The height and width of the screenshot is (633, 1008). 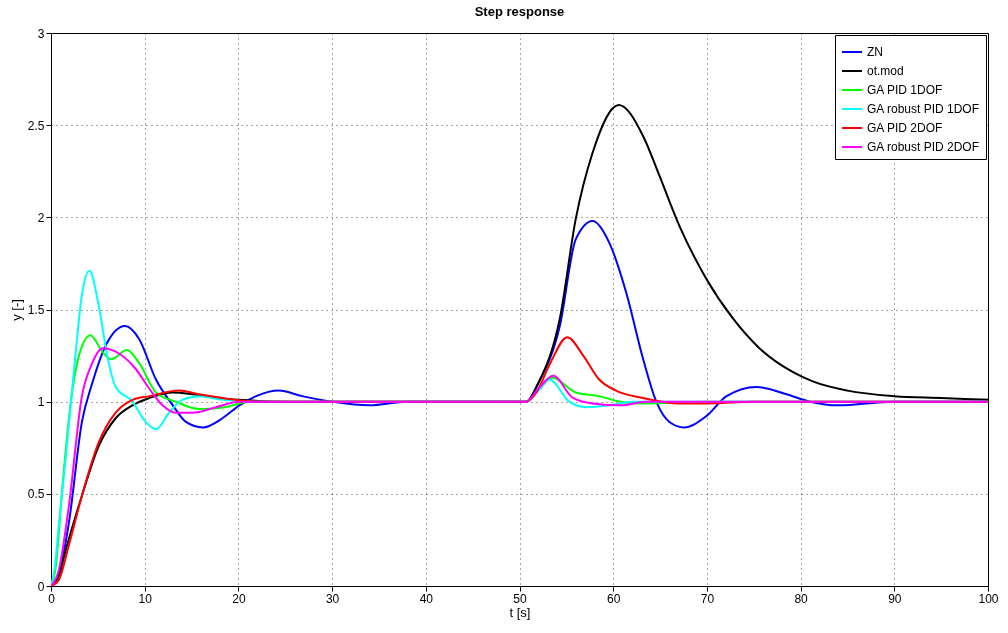 I want to click on legend-label: GA robust PID 2DOF, so click(x=923, y=147).